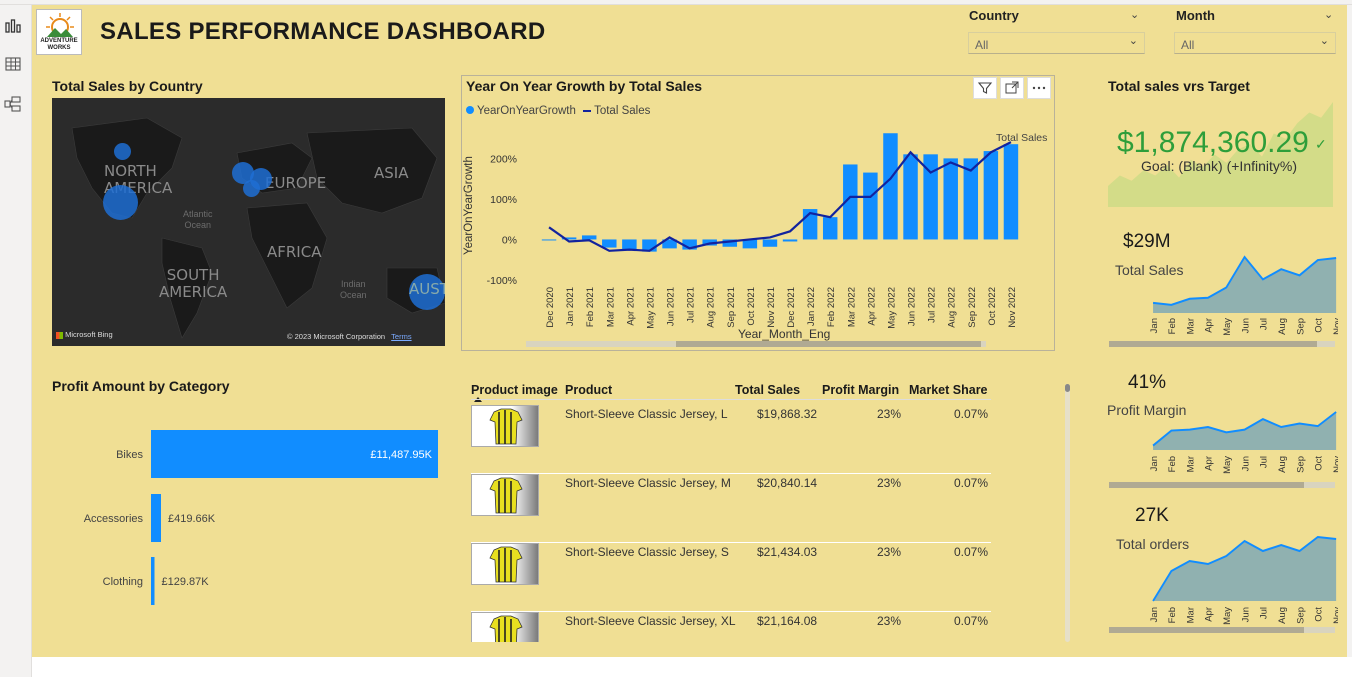 This screenshot has width=1352, height=677. I want to click on orders-scrollbar, so click(1222, 630).